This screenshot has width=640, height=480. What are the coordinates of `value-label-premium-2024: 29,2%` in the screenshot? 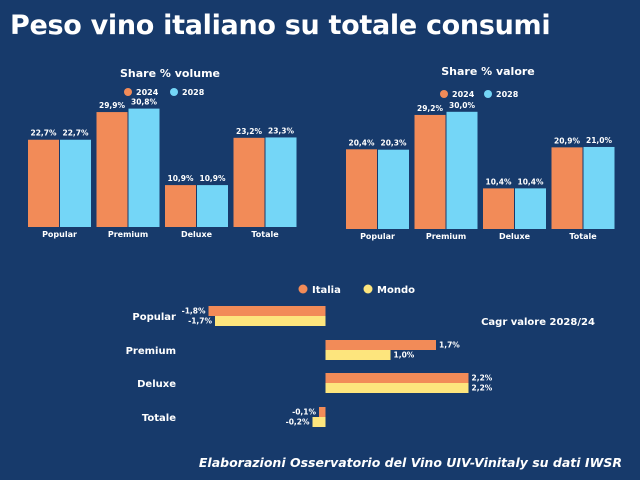 It's located at (430, 108).